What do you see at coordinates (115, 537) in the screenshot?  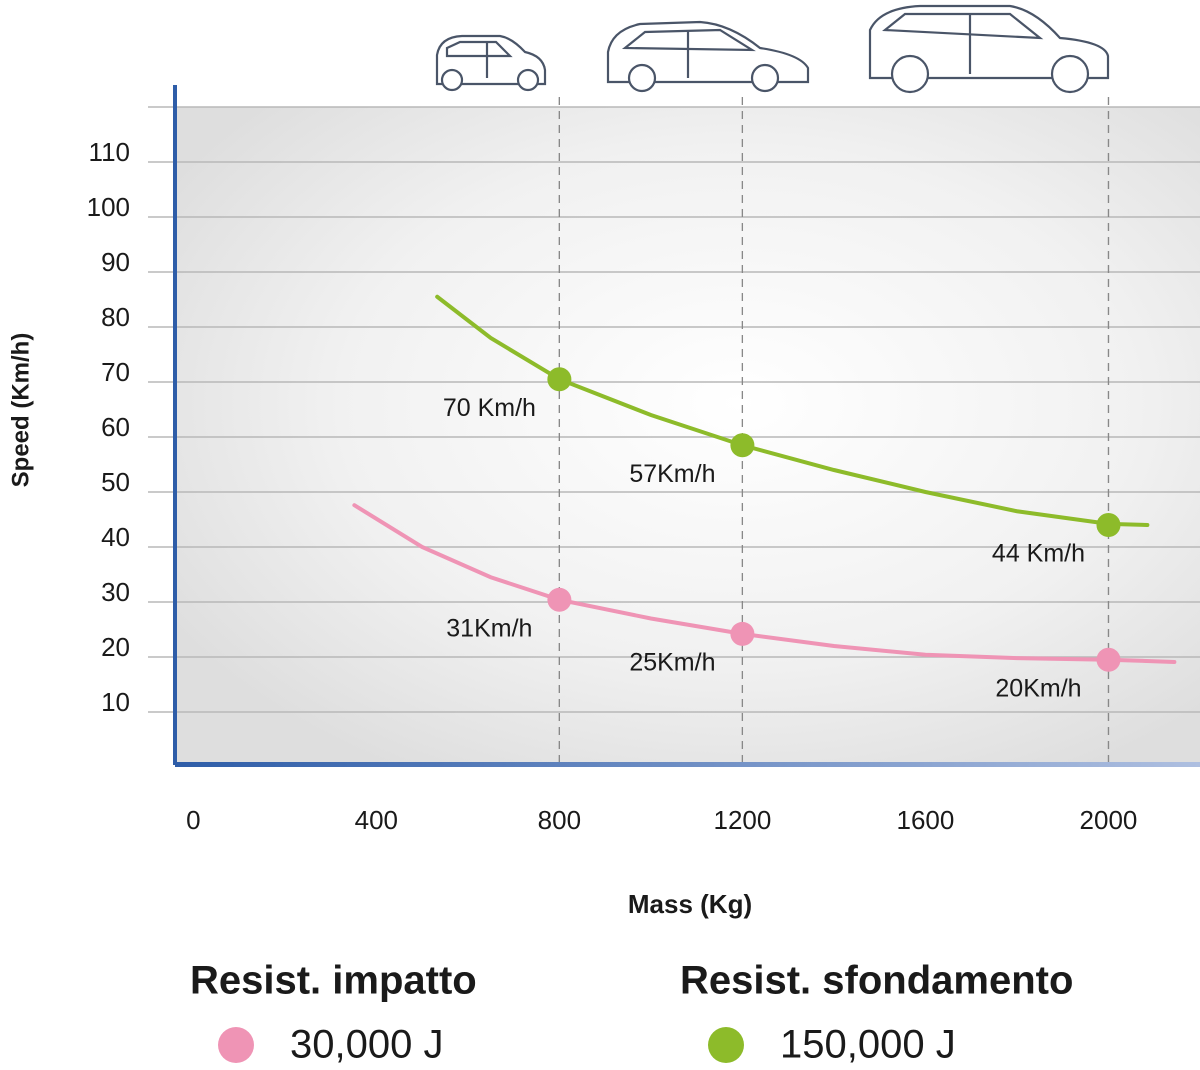 I see `y-tick-label: 40` at bounding box center [115, 537].